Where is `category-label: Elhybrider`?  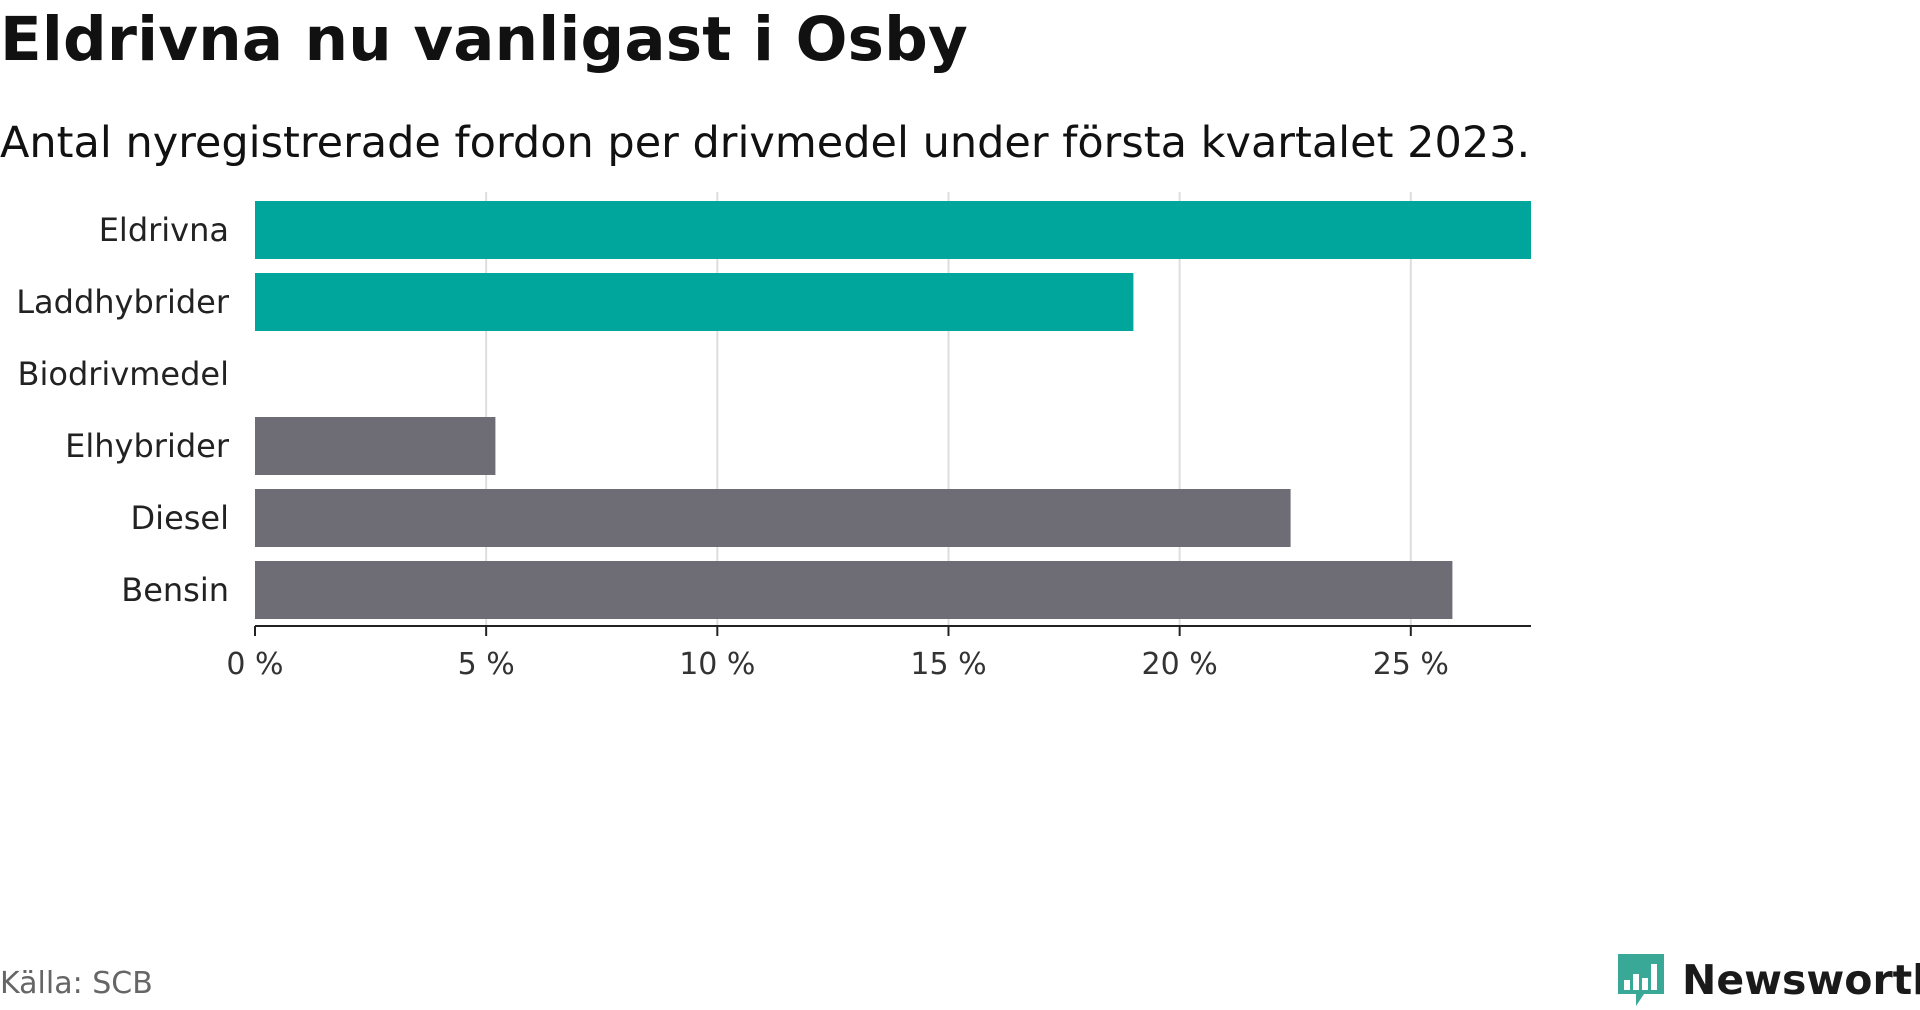 category-label: Elhybrider is located at coordinates (147, 446).